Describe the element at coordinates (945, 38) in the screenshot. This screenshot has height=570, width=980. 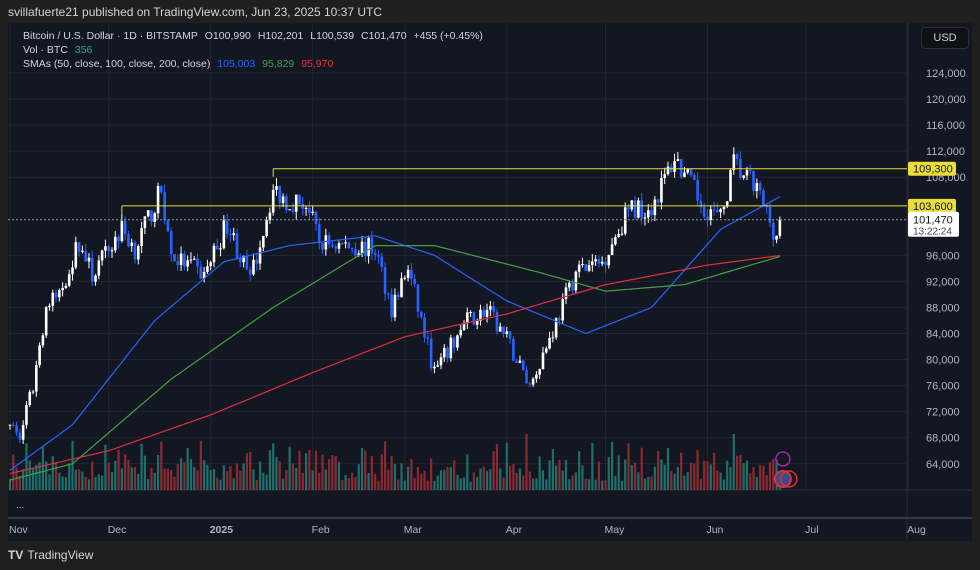
I see `currency-button: USD` at that location.